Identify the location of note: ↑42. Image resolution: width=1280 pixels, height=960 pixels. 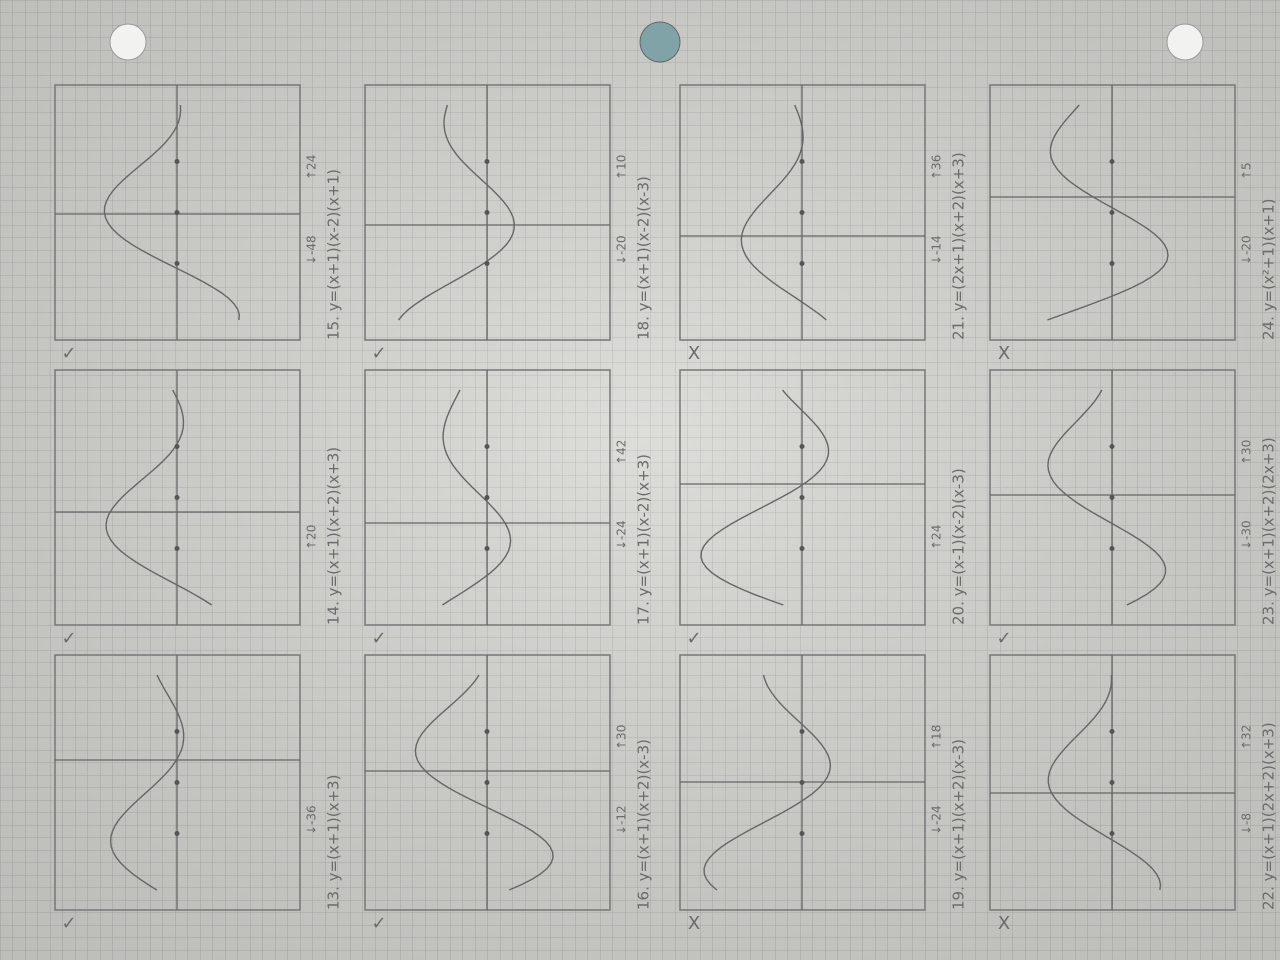
(622, 452).